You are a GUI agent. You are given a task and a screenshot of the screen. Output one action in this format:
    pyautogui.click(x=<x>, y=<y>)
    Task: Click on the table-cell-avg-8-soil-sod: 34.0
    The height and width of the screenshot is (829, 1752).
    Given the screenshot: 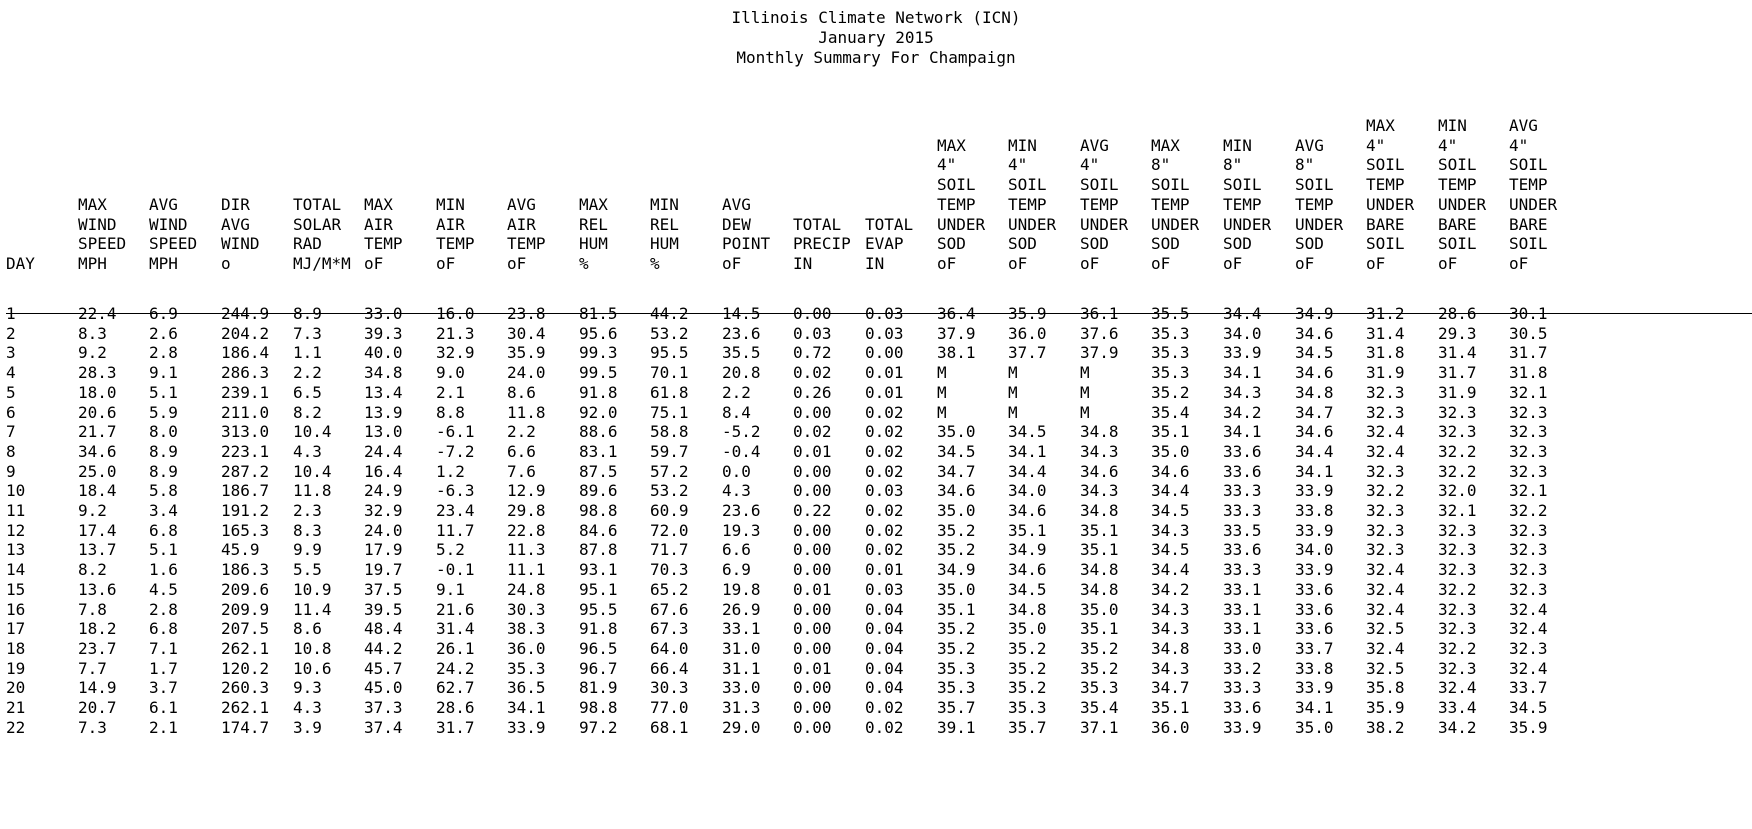 What is the action you would take?
    pyautogui.click(x=1314, y=550)
    